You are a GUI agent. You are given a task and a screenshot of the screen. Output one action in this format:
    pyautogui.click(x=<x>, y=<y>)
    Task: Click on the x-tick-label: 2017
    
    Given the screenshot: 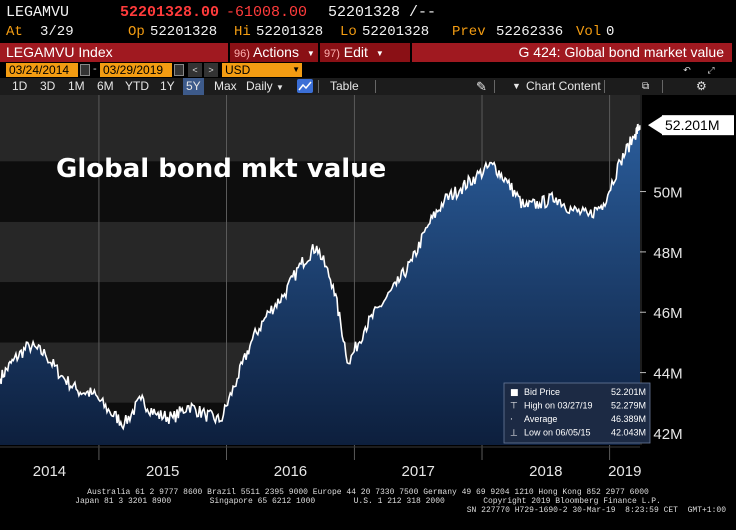 What is the action you would take?
    pyautogui.click(x=418, y=471)
    